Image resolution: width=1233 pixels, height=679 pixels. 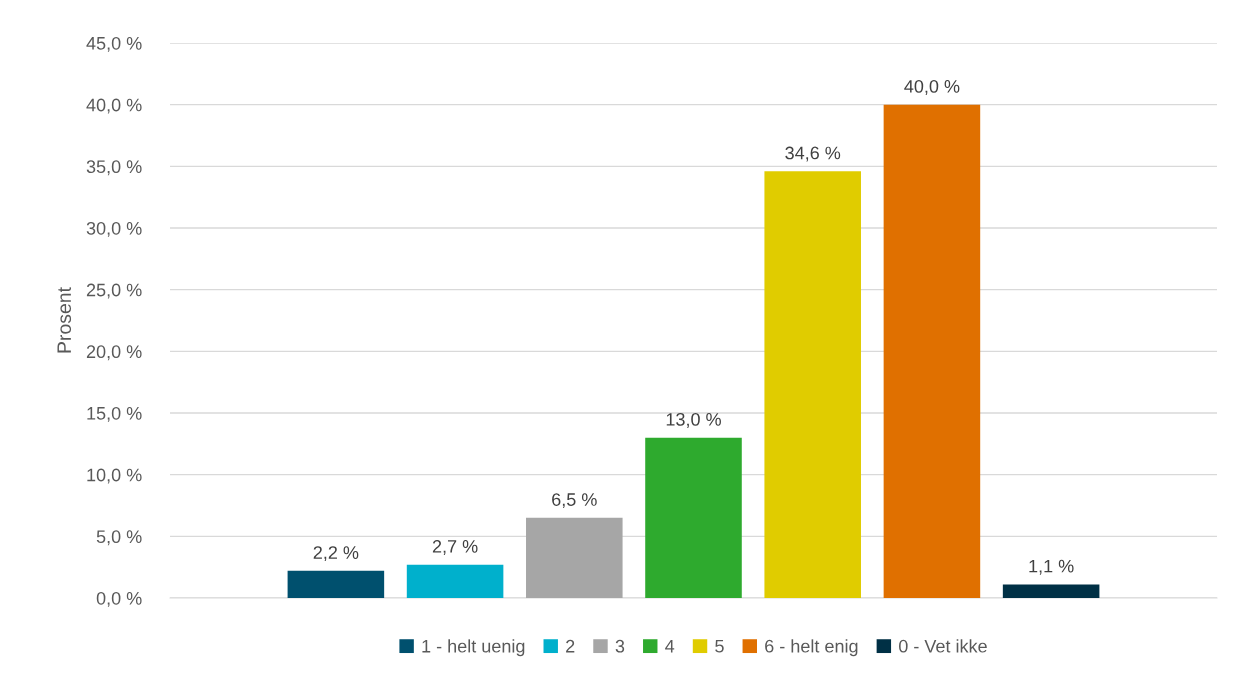 What do you see at coordinates (114, 229) in the screenshot?
I see `y-tick-label: 30,0 %` at bounding box center [114, 229].